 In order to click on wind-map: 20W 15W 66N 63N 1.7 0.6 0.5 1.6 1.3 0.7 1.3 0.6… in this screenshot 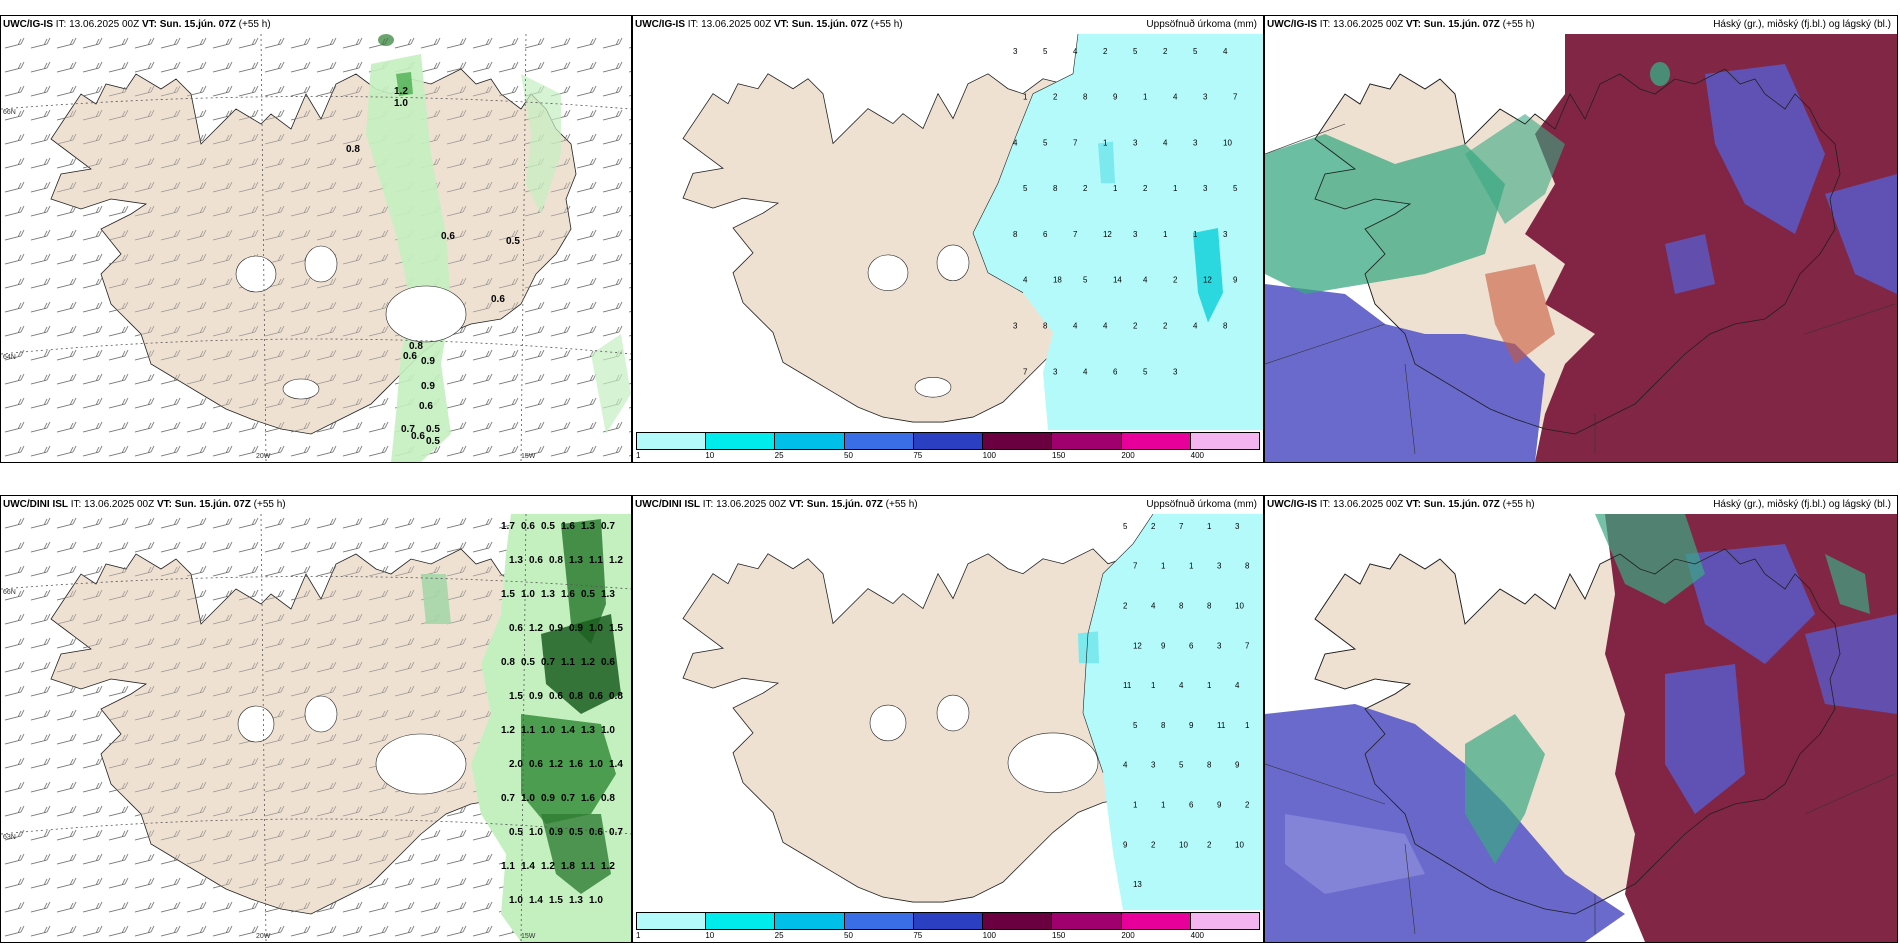, I will do `click(316, 728)`.